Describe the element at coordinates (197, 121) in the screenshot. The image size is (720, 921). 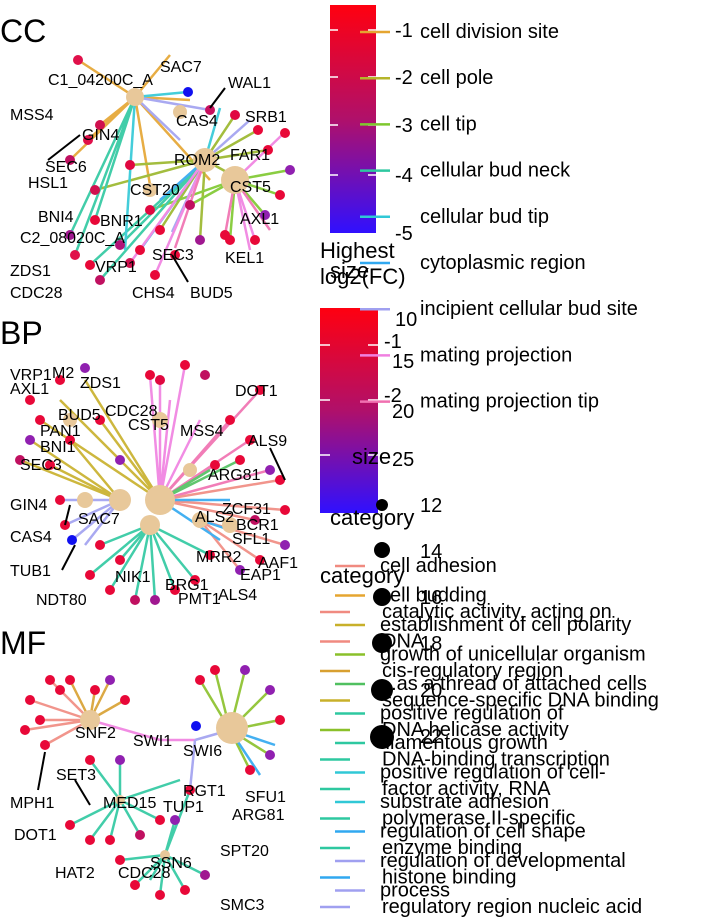
I see `gene-label: CAS4` at that location.